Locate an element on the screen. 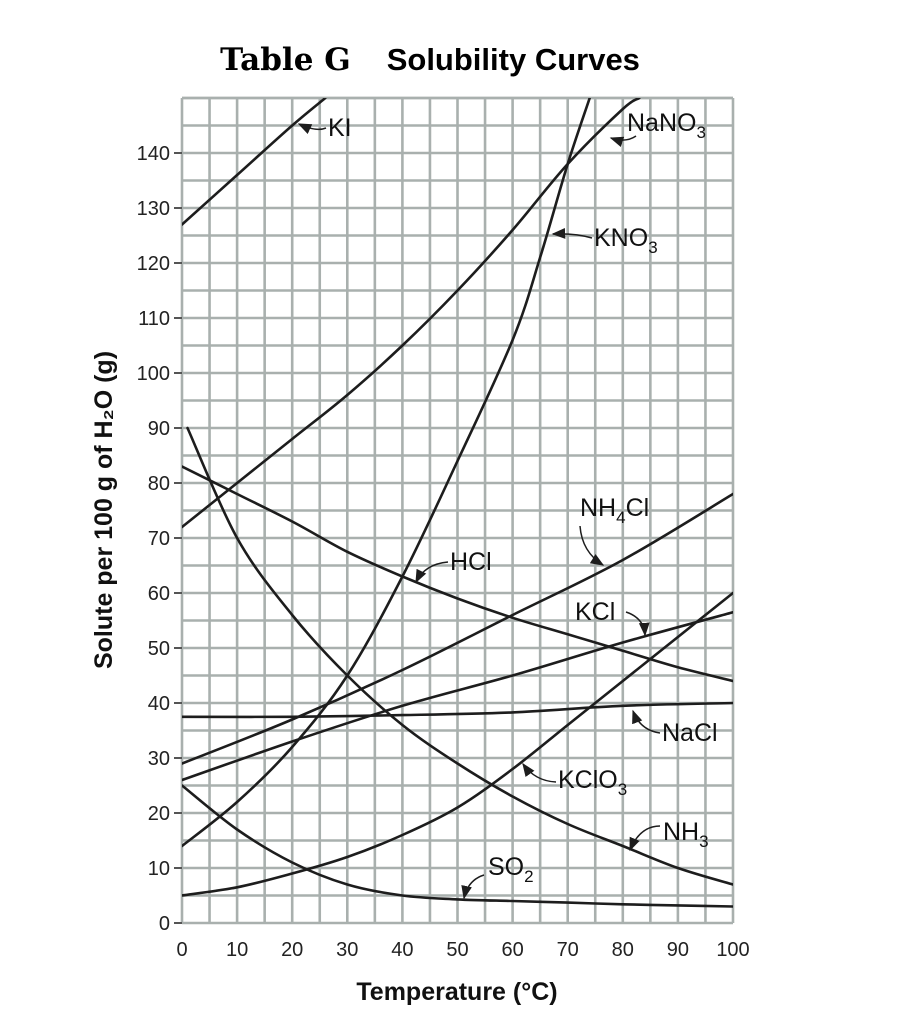 Image resolution: width=898 pixels, height=1036 pixels. x-tick-label: 100 is located at coordinates (732, 950).